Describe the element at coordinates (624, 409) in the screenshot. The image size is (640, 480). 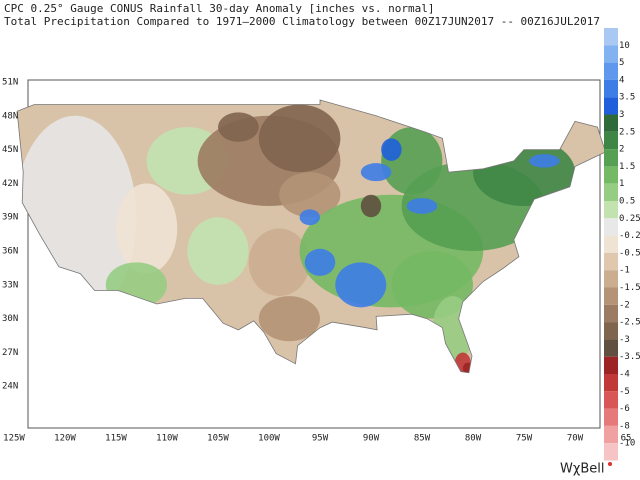
I see `legend-label: -6` at that location.